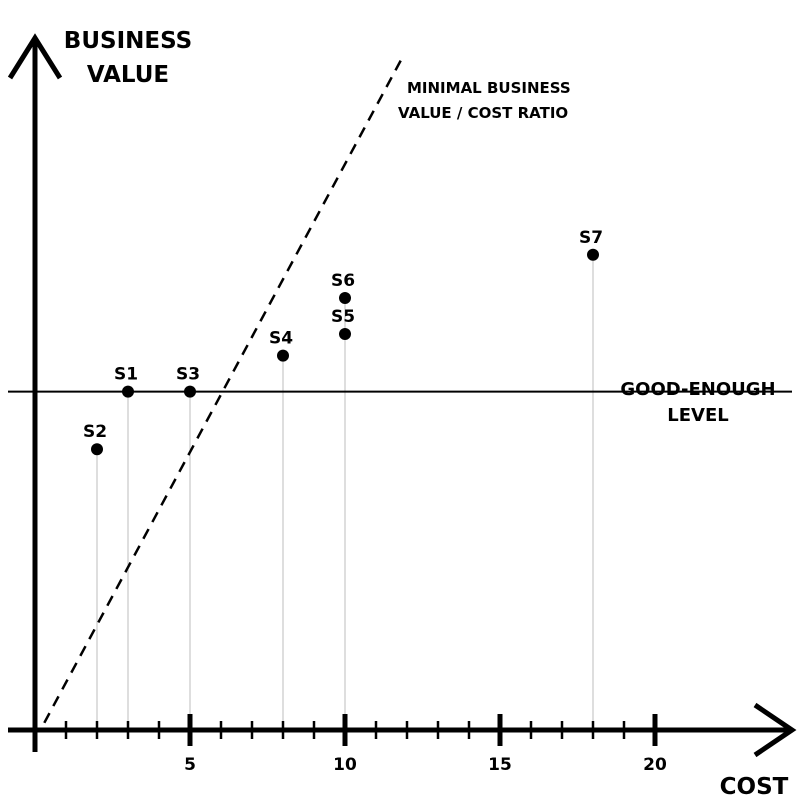 This screenshot has height=800, width=800. What do you see at coordinates (483, 113) in the screenshot?
I see `ratio-line-label-line2: VALUE / COST RATIO` at bounding box center [483, 113].